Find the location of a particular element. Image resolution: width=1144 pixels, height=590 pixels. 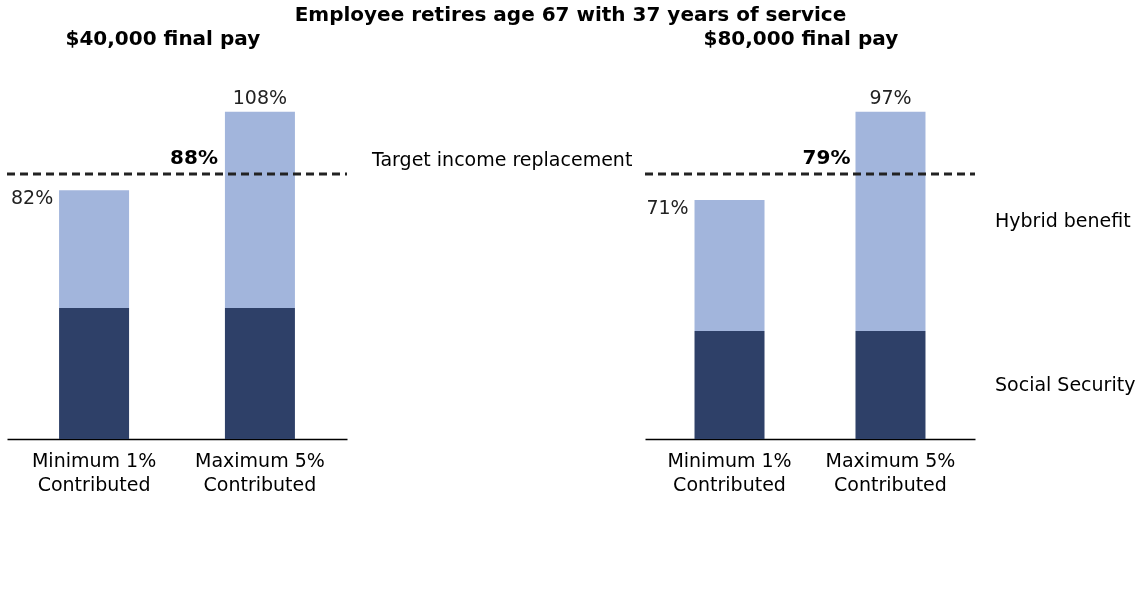

chart-subtitle: $80,000 final pay is located at coordinates (801, 38).